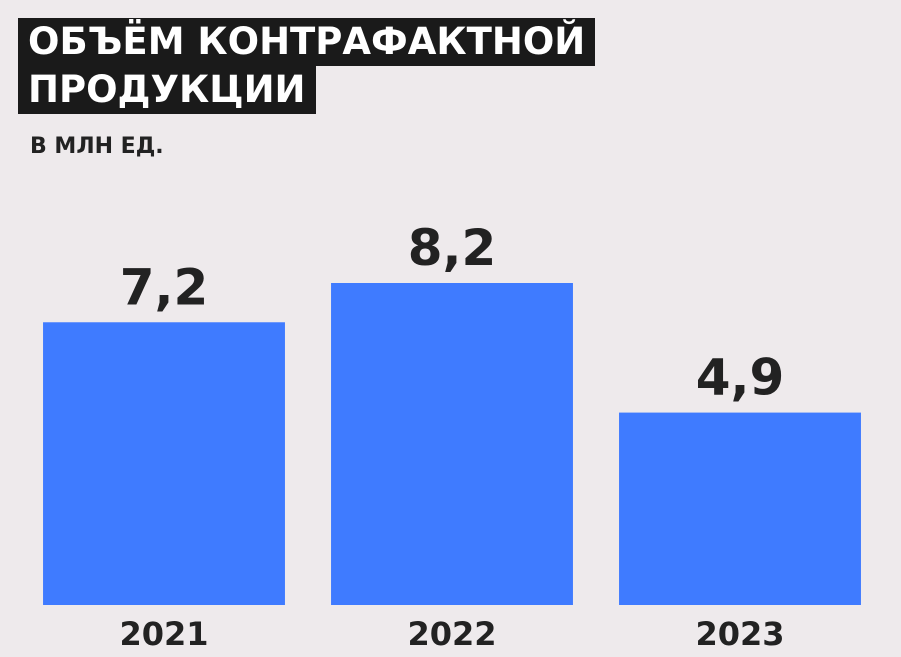 The height and width of the screenshot is (657, 901). What do you see at coordinates (740, 378) in the screenshot?
I see `value-label: 4,9` at bounding box center [740, 378].